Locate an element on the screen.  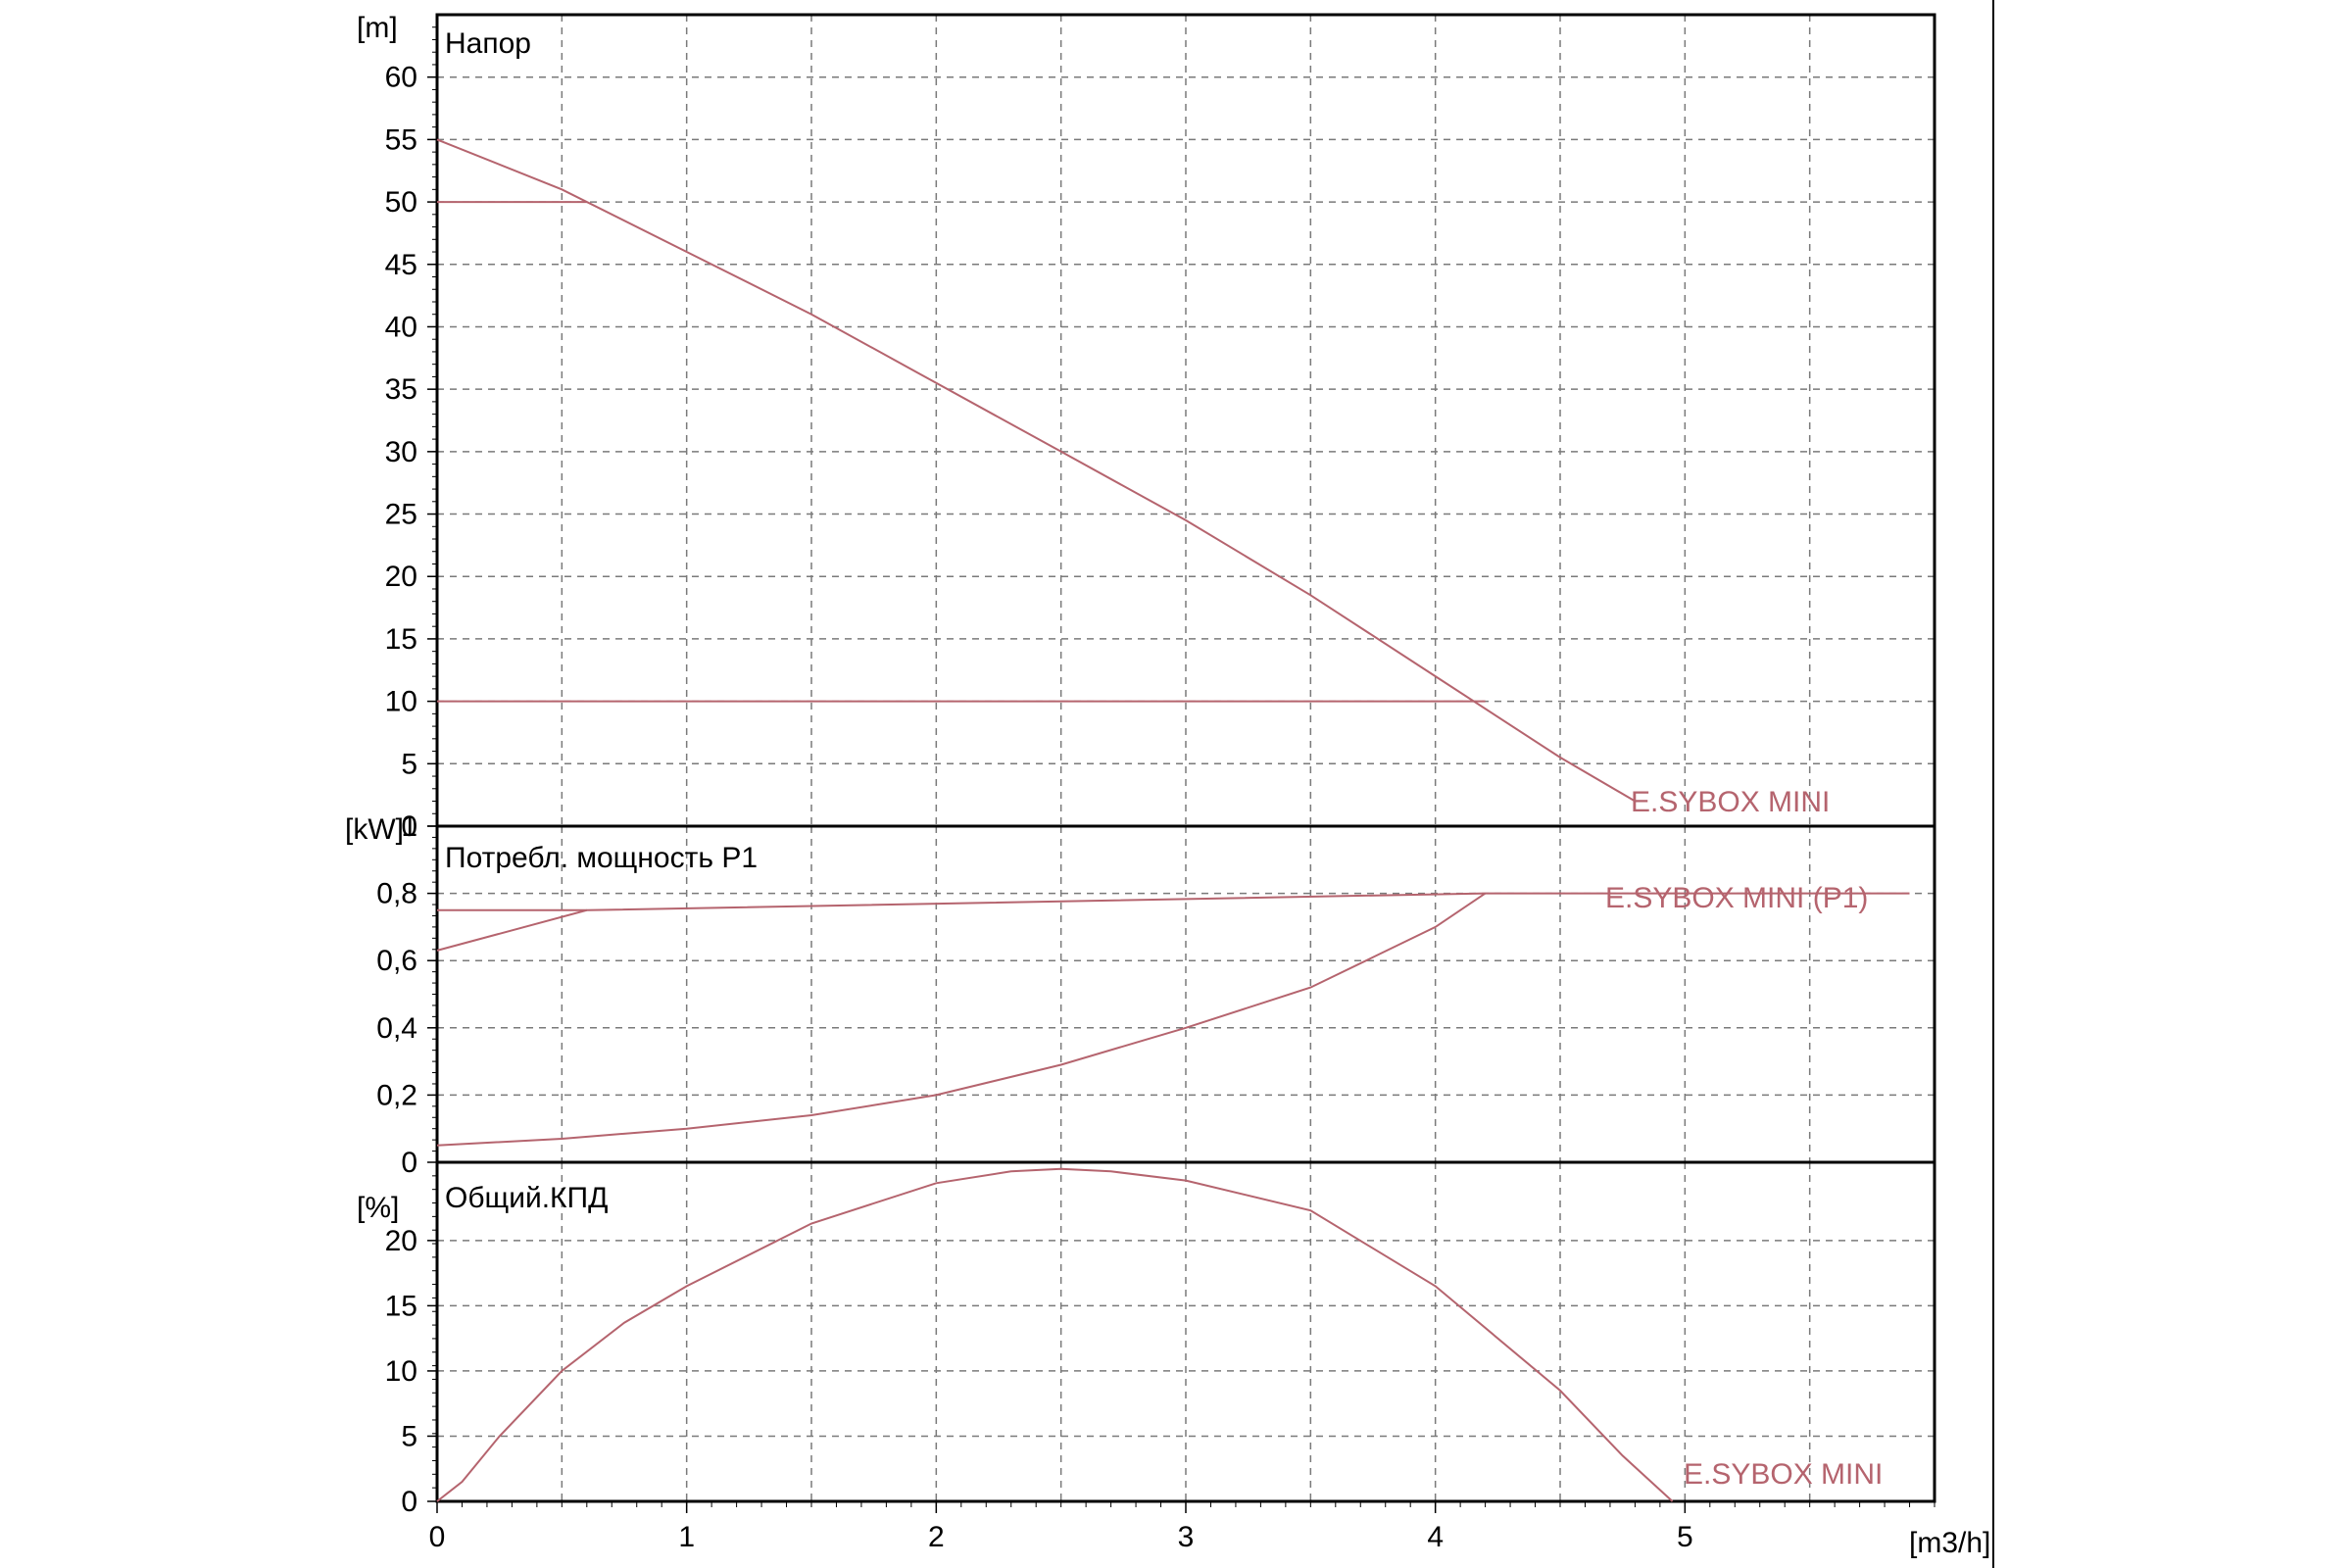
panel-title-efficiency: Общий.КПД is located at coordinates (526, 1198).